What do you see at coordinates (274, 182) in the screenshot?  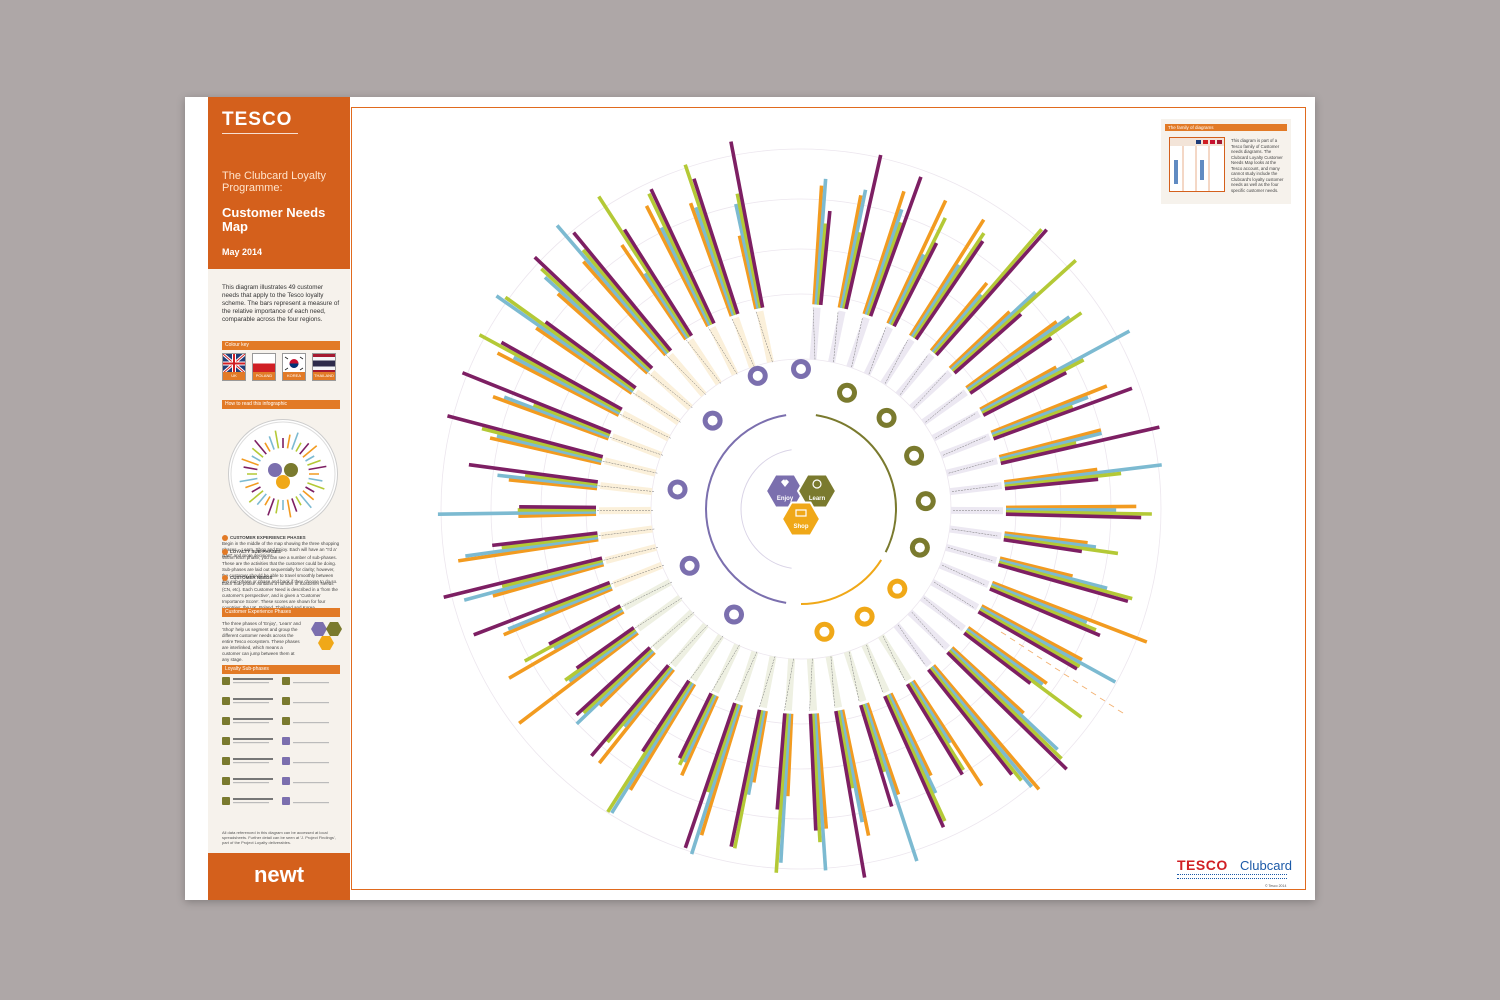 I see `subtitle: The Clubcard Loyalty Programme:` at bounding box center [274, 182].